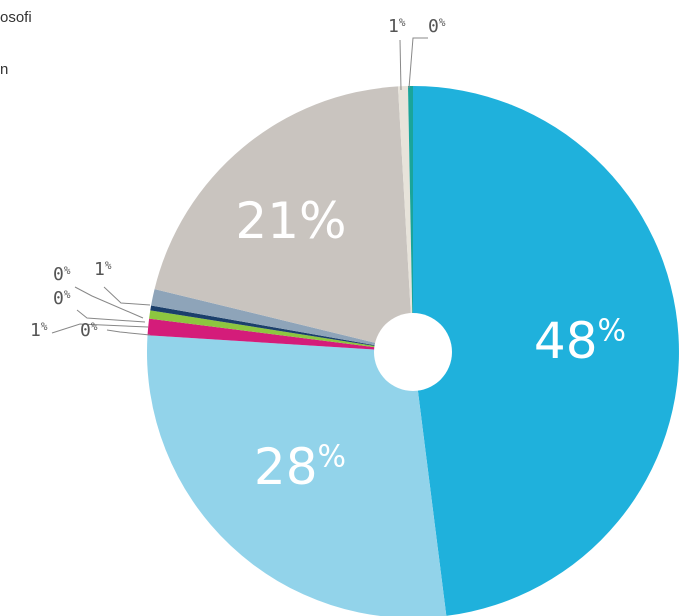 This screenshot has width=694, height=616. Describe the element at coordinates (4, 69) in the screenshot. I see `legend-label-2: n` at that location.